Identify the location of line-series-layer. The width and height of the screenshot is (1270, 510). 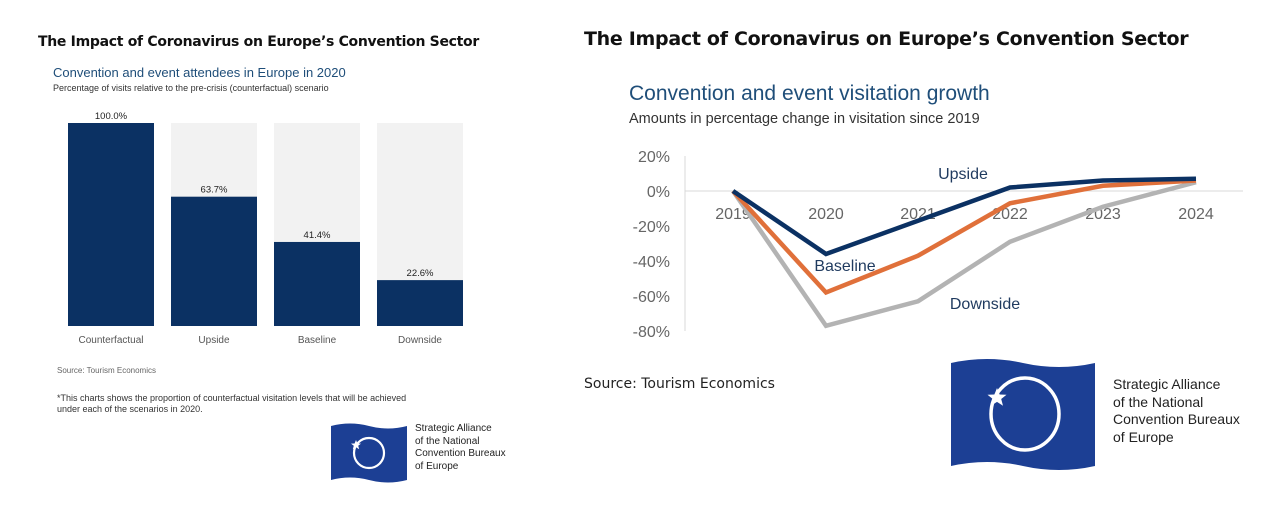
(964, 252).